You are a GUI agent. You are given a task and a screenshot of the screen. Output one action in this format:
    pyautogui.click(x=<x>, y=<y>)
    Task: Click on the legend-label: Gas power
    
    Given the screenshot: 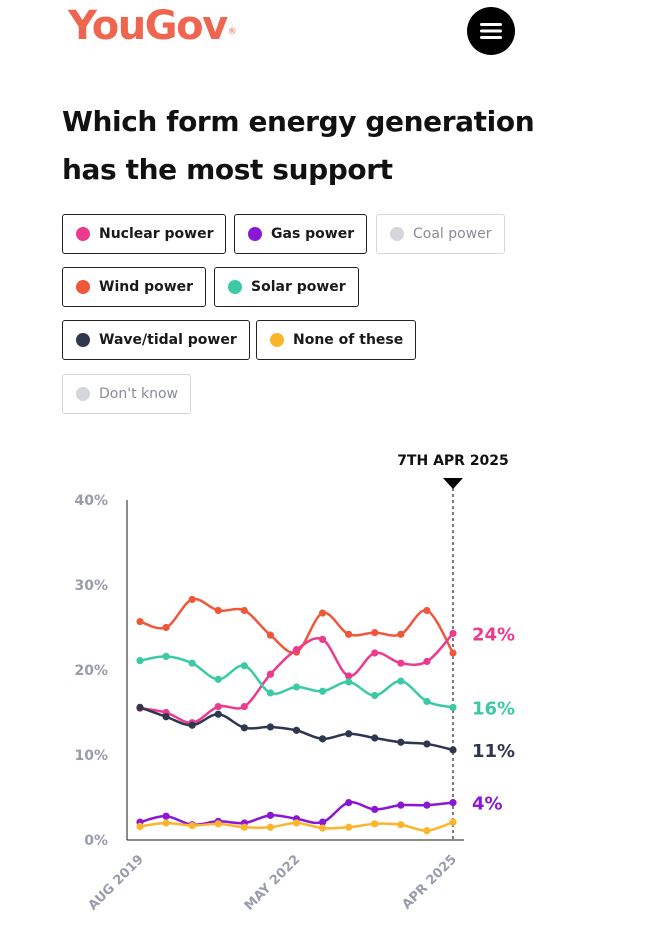 What is the action you would take?
    pyautogui.click(x=313, y=234)
    